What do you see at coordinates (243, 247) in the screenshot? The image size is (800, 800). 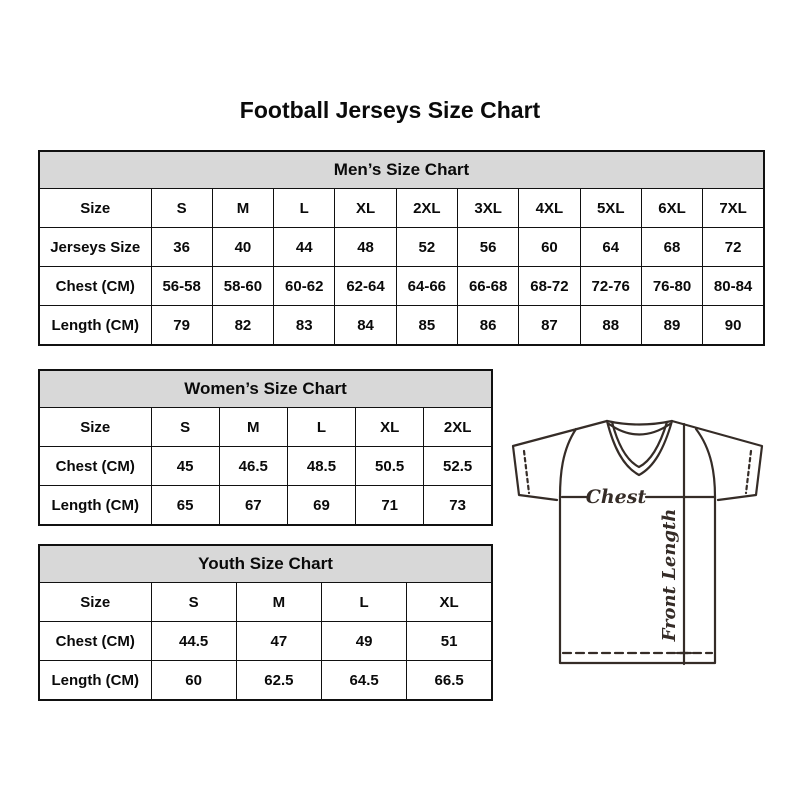 I see `value-cell: 40` at bounding box center [243, 247].